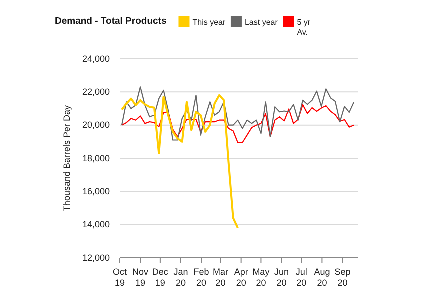  Describe the element at coordinates (181, 277) in the screenshot. I see `x-tick-label: Jan 20` at that location.